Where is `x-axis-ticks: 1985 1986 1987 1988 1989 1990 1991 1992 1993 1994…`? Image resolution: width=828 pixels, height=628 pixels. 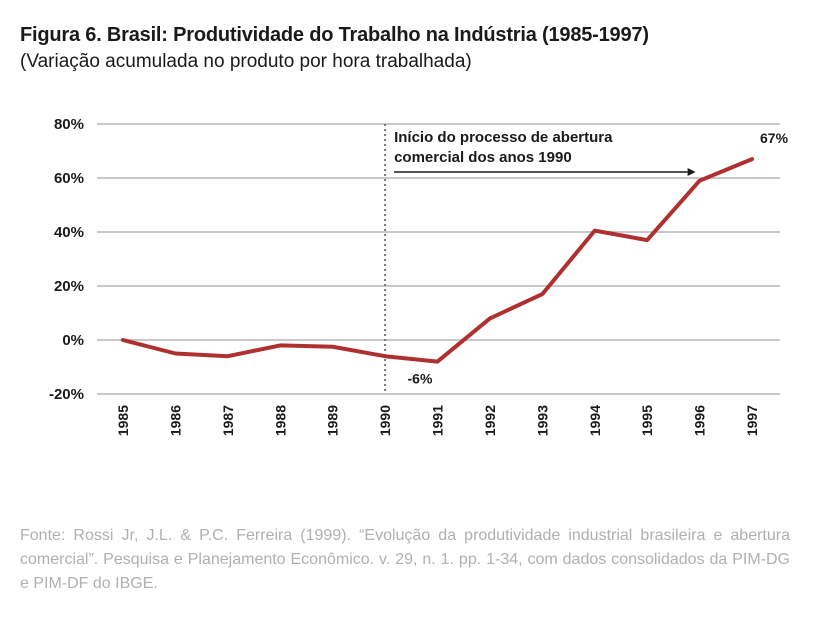 x-axis-ticks: 1985 1986 1987 1988 1989 1990 1991 1992 1993 1994… is located at coordinates (437, 420).